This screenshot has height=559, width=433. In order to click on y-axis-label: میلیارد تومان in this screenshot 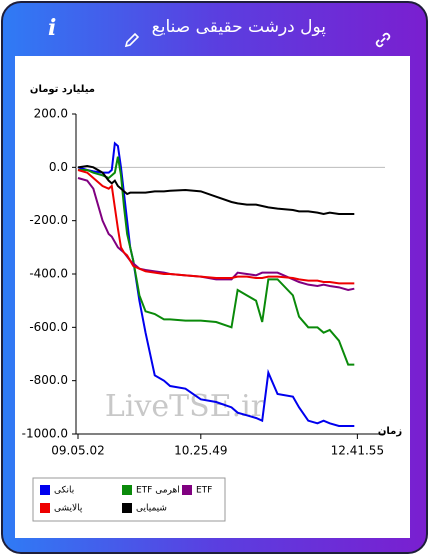, I will do `click(62, 89)`.